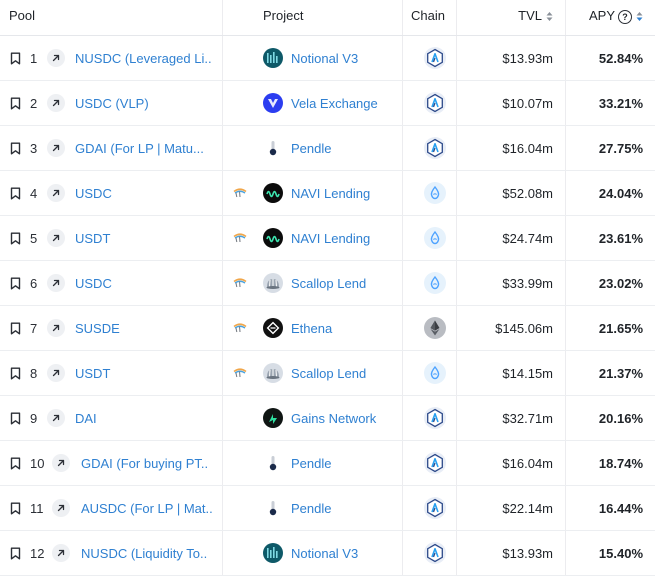 The width and height of the screenshot is (655, 576). Describe the element at coordinates (527, 58) in the screenshot. I see `tvl-value: $13.93m` at that location.